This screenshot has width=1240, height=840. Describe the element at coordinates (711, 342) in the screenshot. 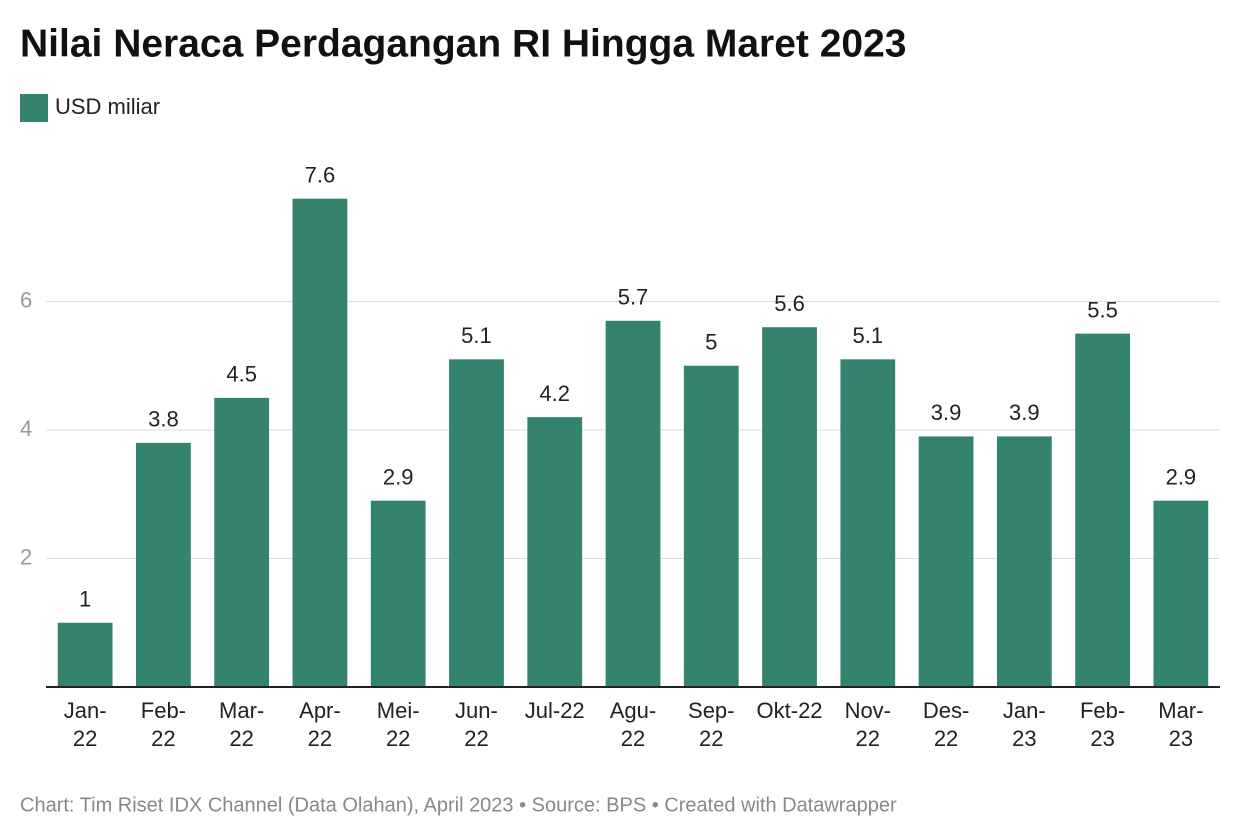

I see `data-label: 5` at that location.